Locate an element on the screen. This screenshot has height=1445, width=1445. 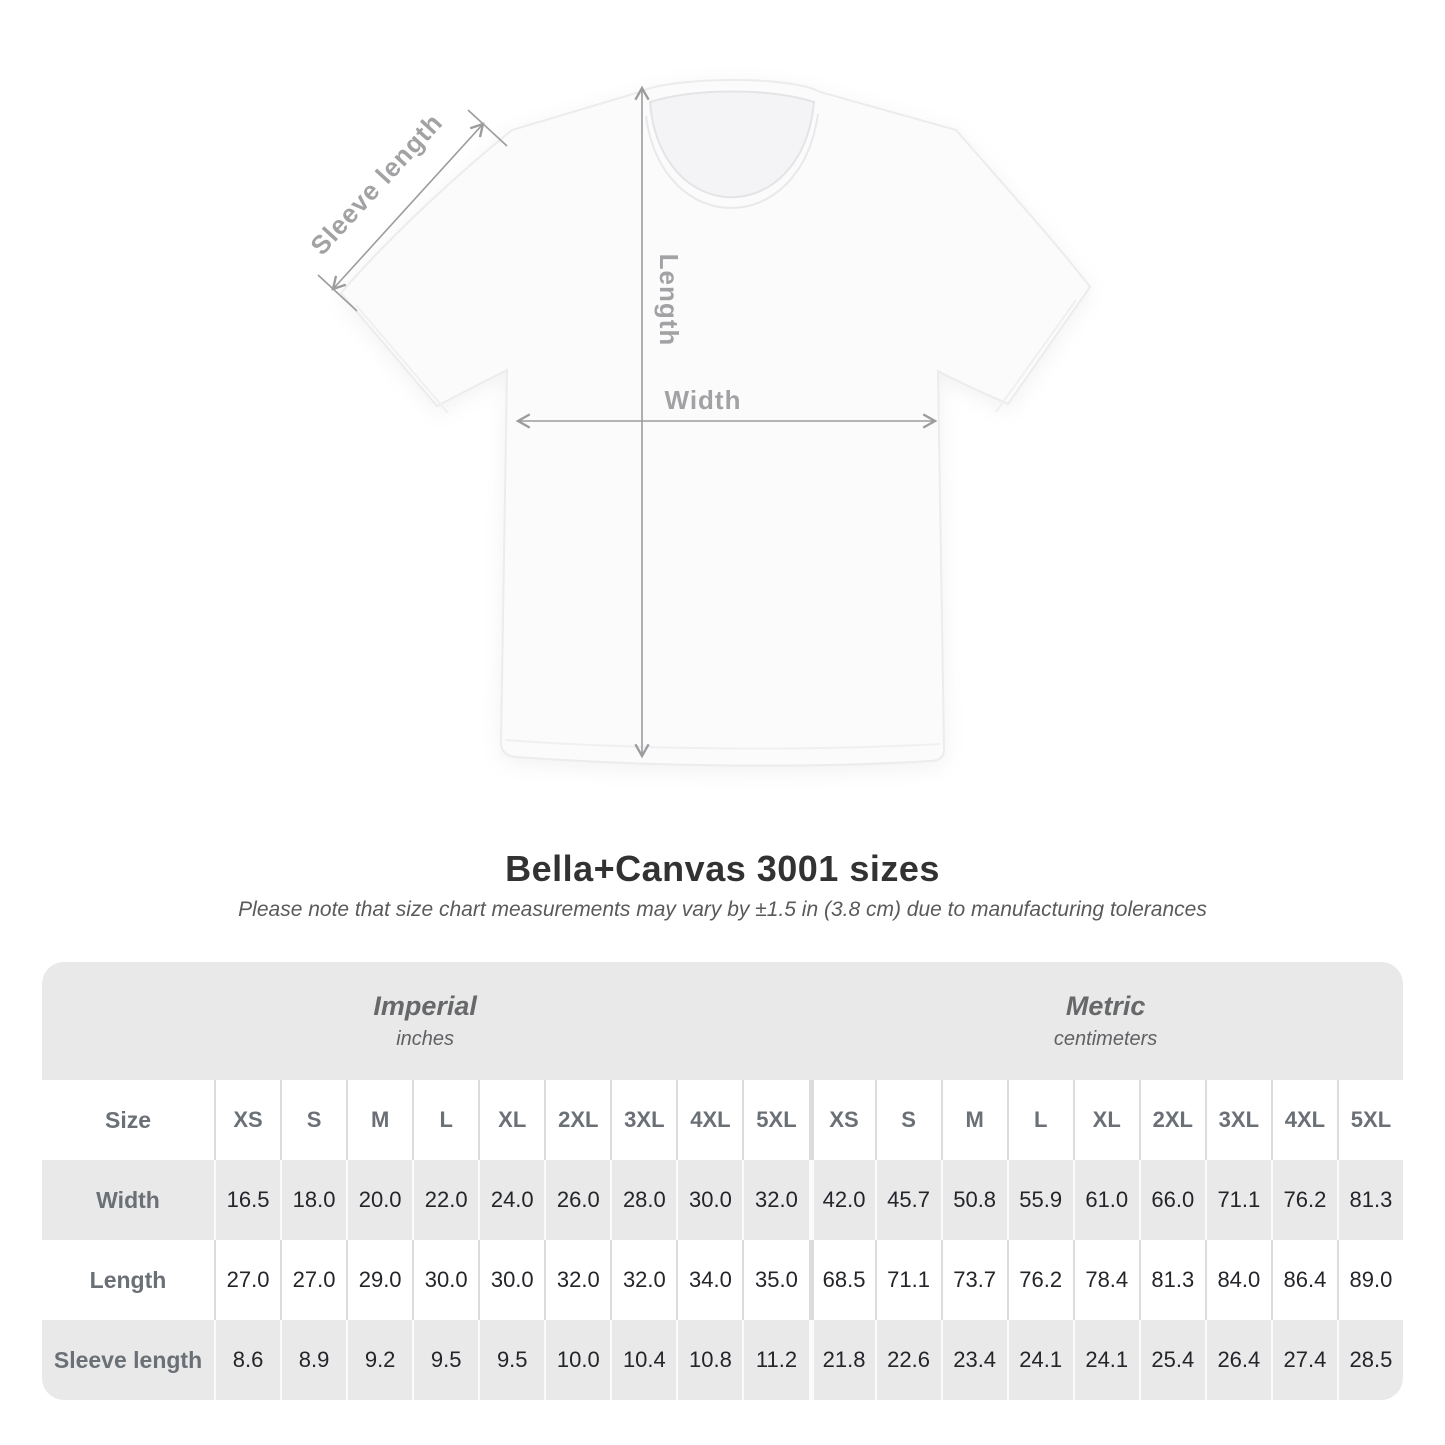
table-cell: 18.0 is located at coordinates (313, 1200).